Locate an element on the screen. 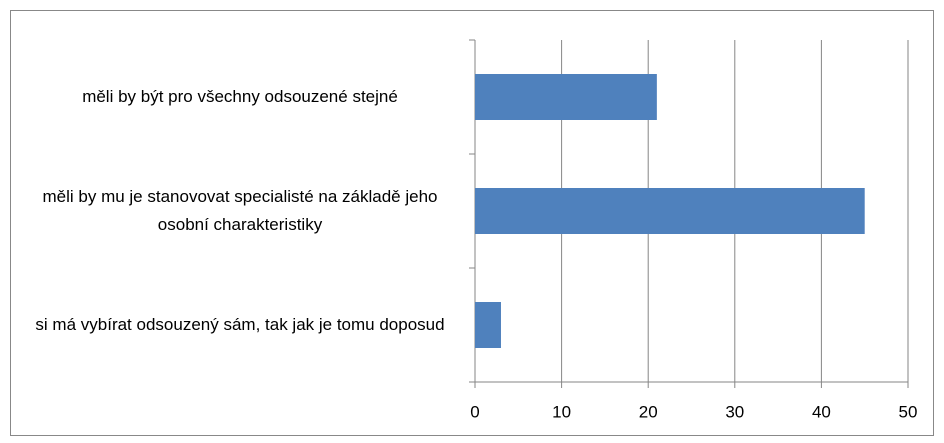 The width and height of the screenshot is (944, 443). x-tick-label: 50 is located at coordinates (908, 411).